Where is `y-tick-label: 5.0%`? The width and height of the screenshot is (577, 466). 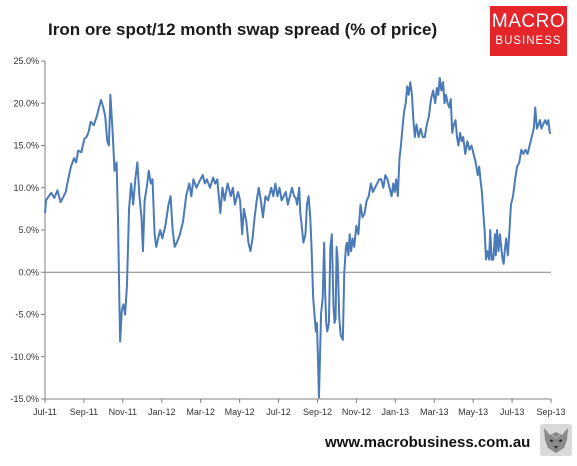
y-tick-label: 5.0% is located at coordinates (28, 230).